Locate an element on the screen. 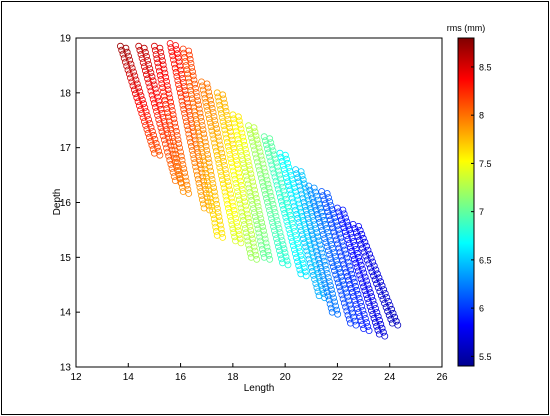  x-tick-label: 18 is located at coordinates (233, 377).